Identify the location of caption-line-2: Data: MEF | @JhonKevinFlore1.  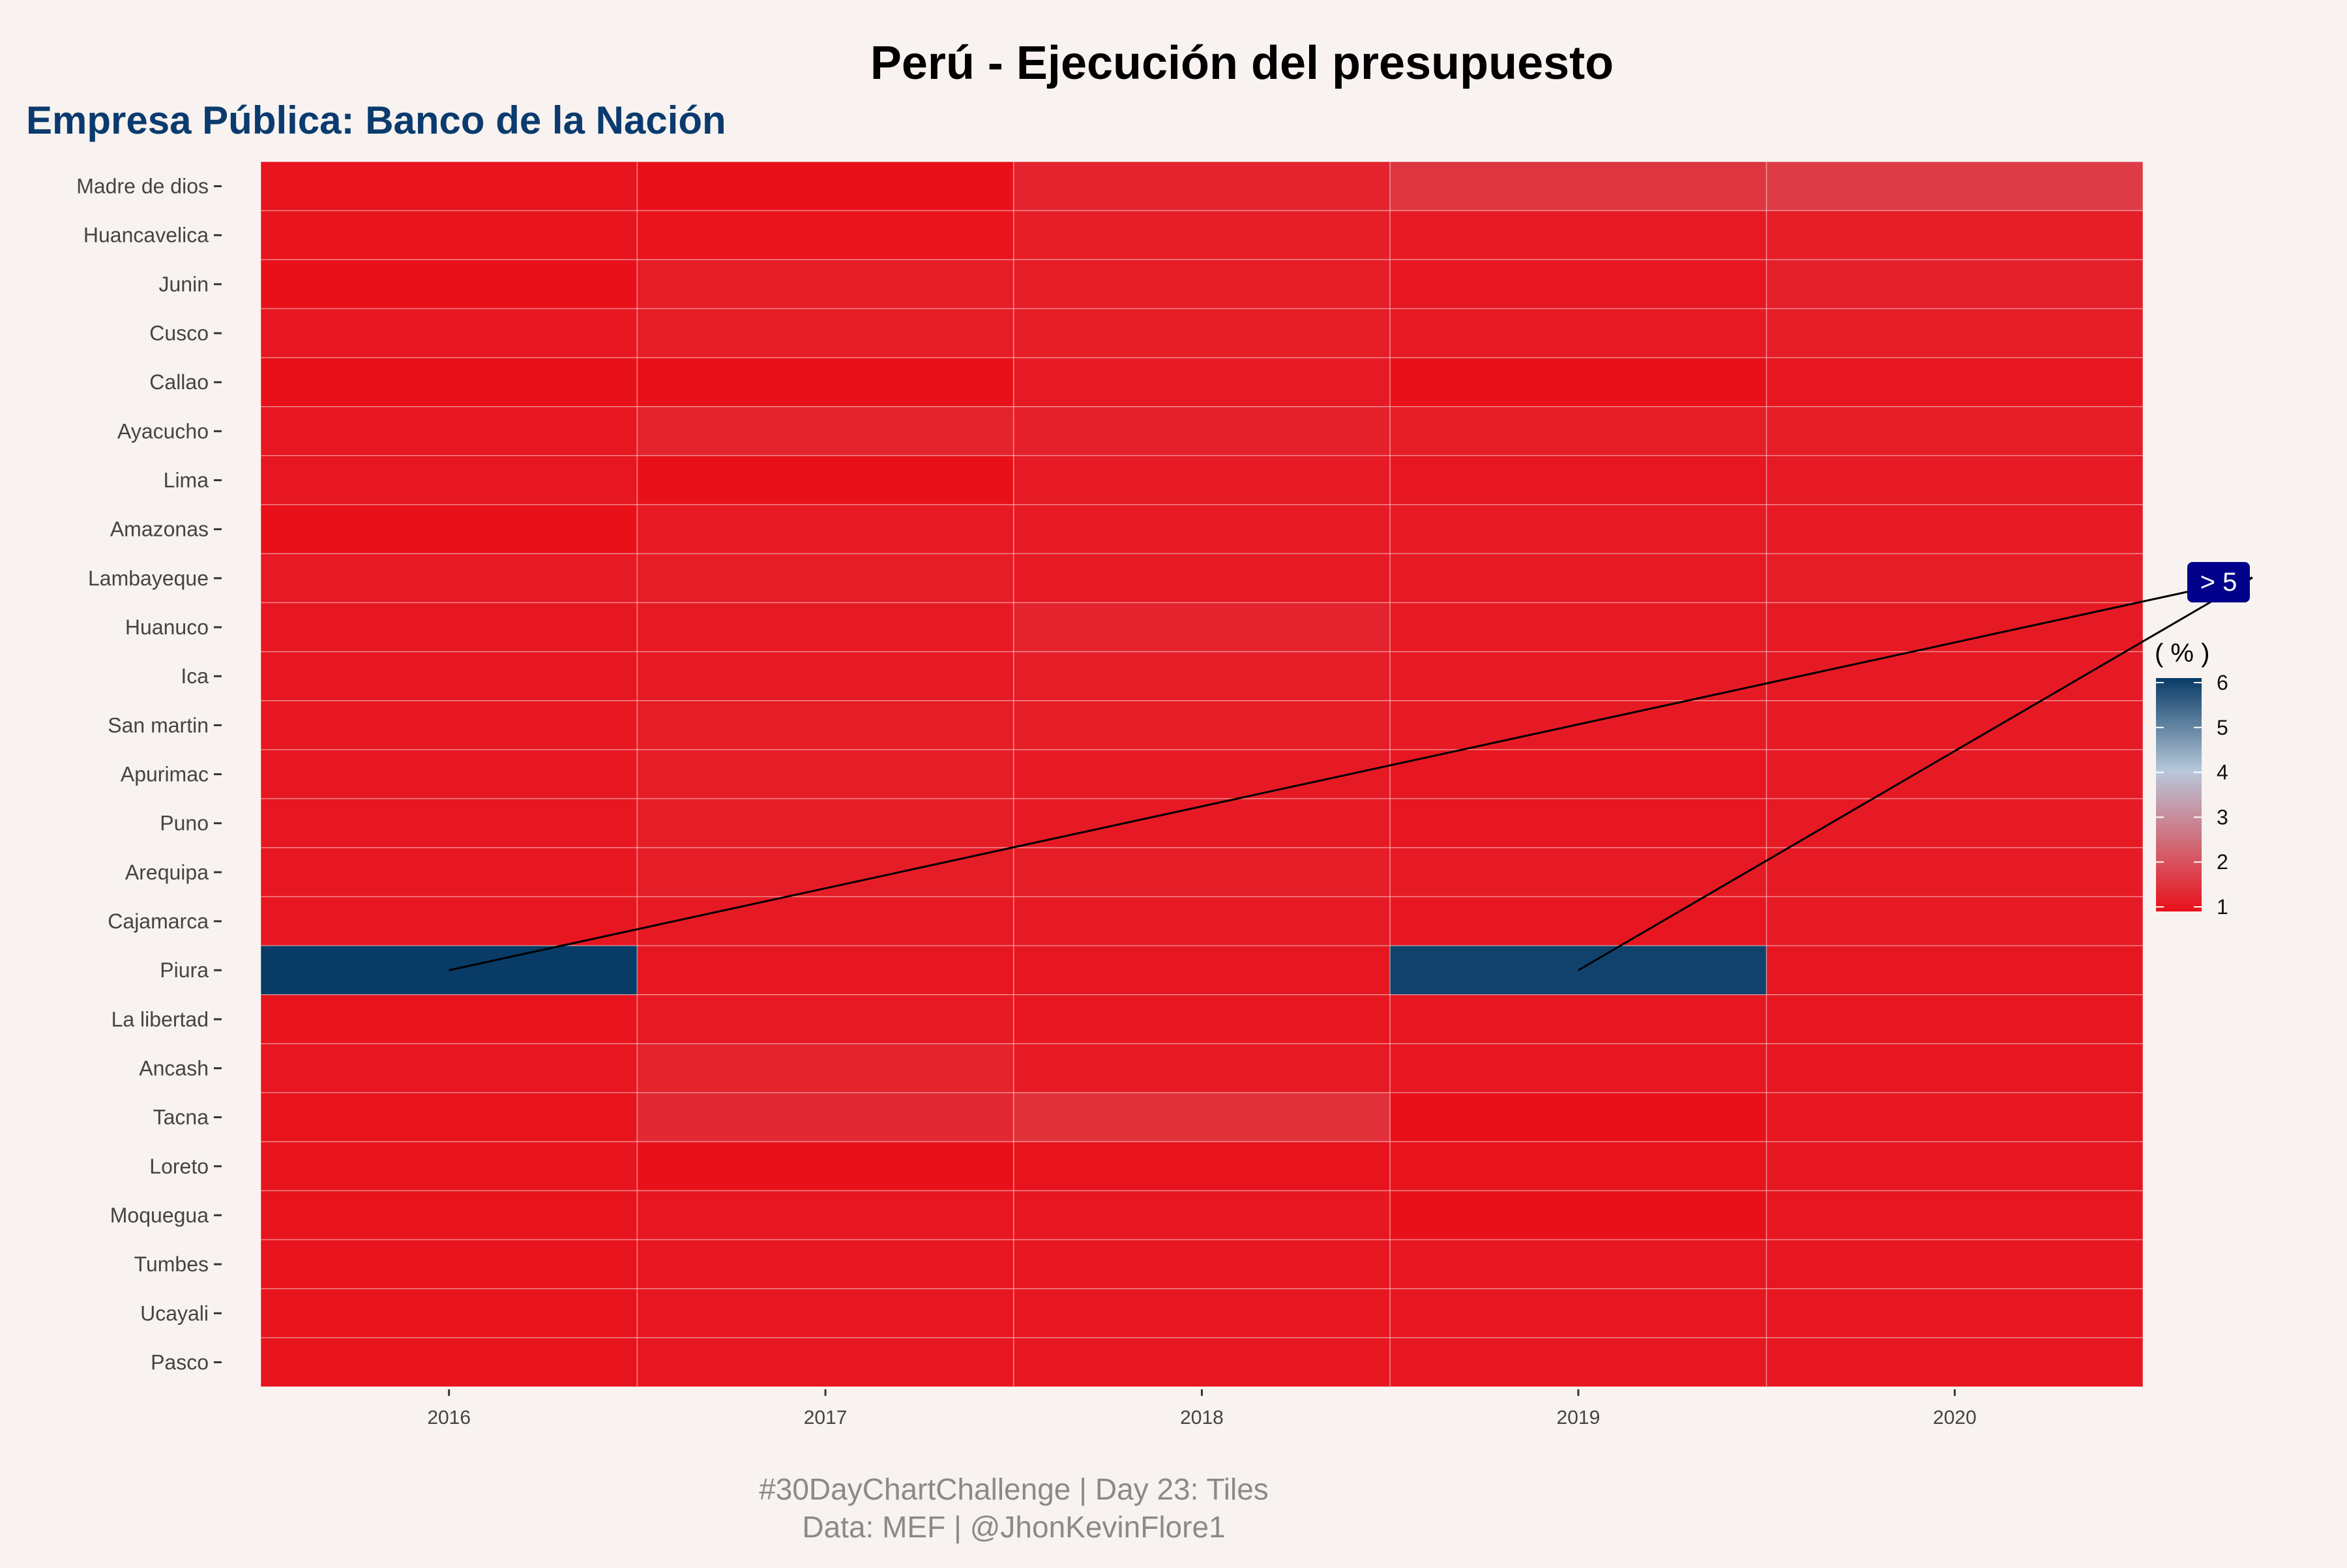
(1013, 1527).